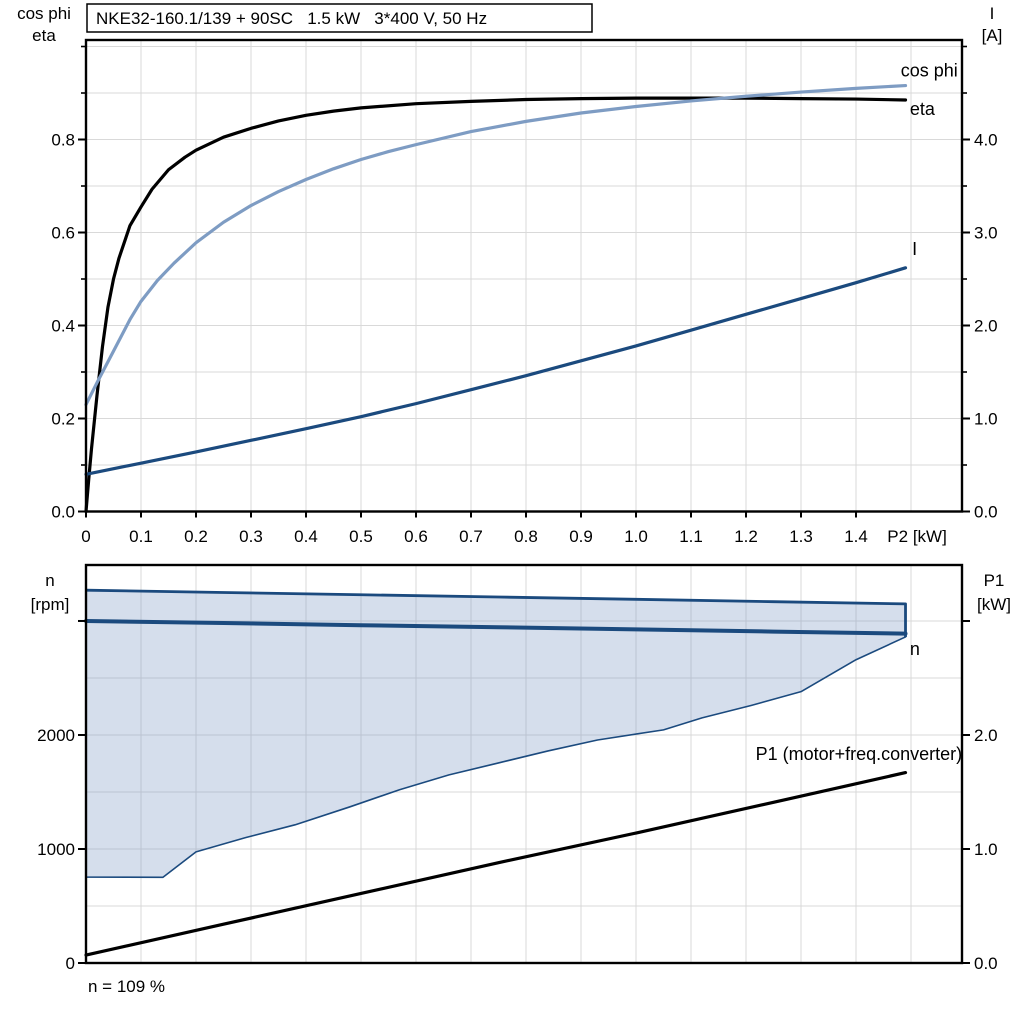 This screenshot has width=1024, height=1024. I want to click on speed-percentage-footnote: n = 109 %, so click(126, 986).